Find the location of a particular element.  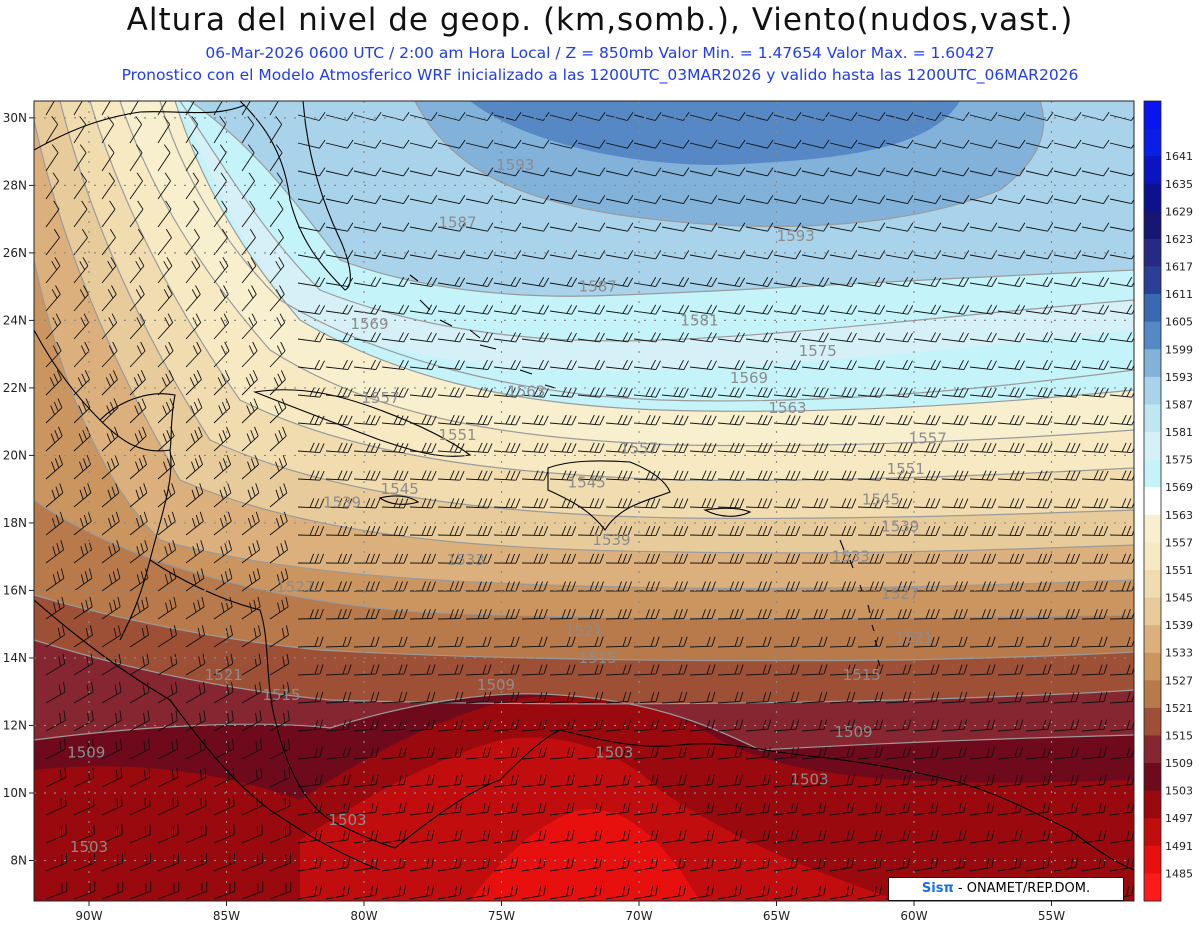

contour-label-1545: 1545 is located at coordinates (881, 499).